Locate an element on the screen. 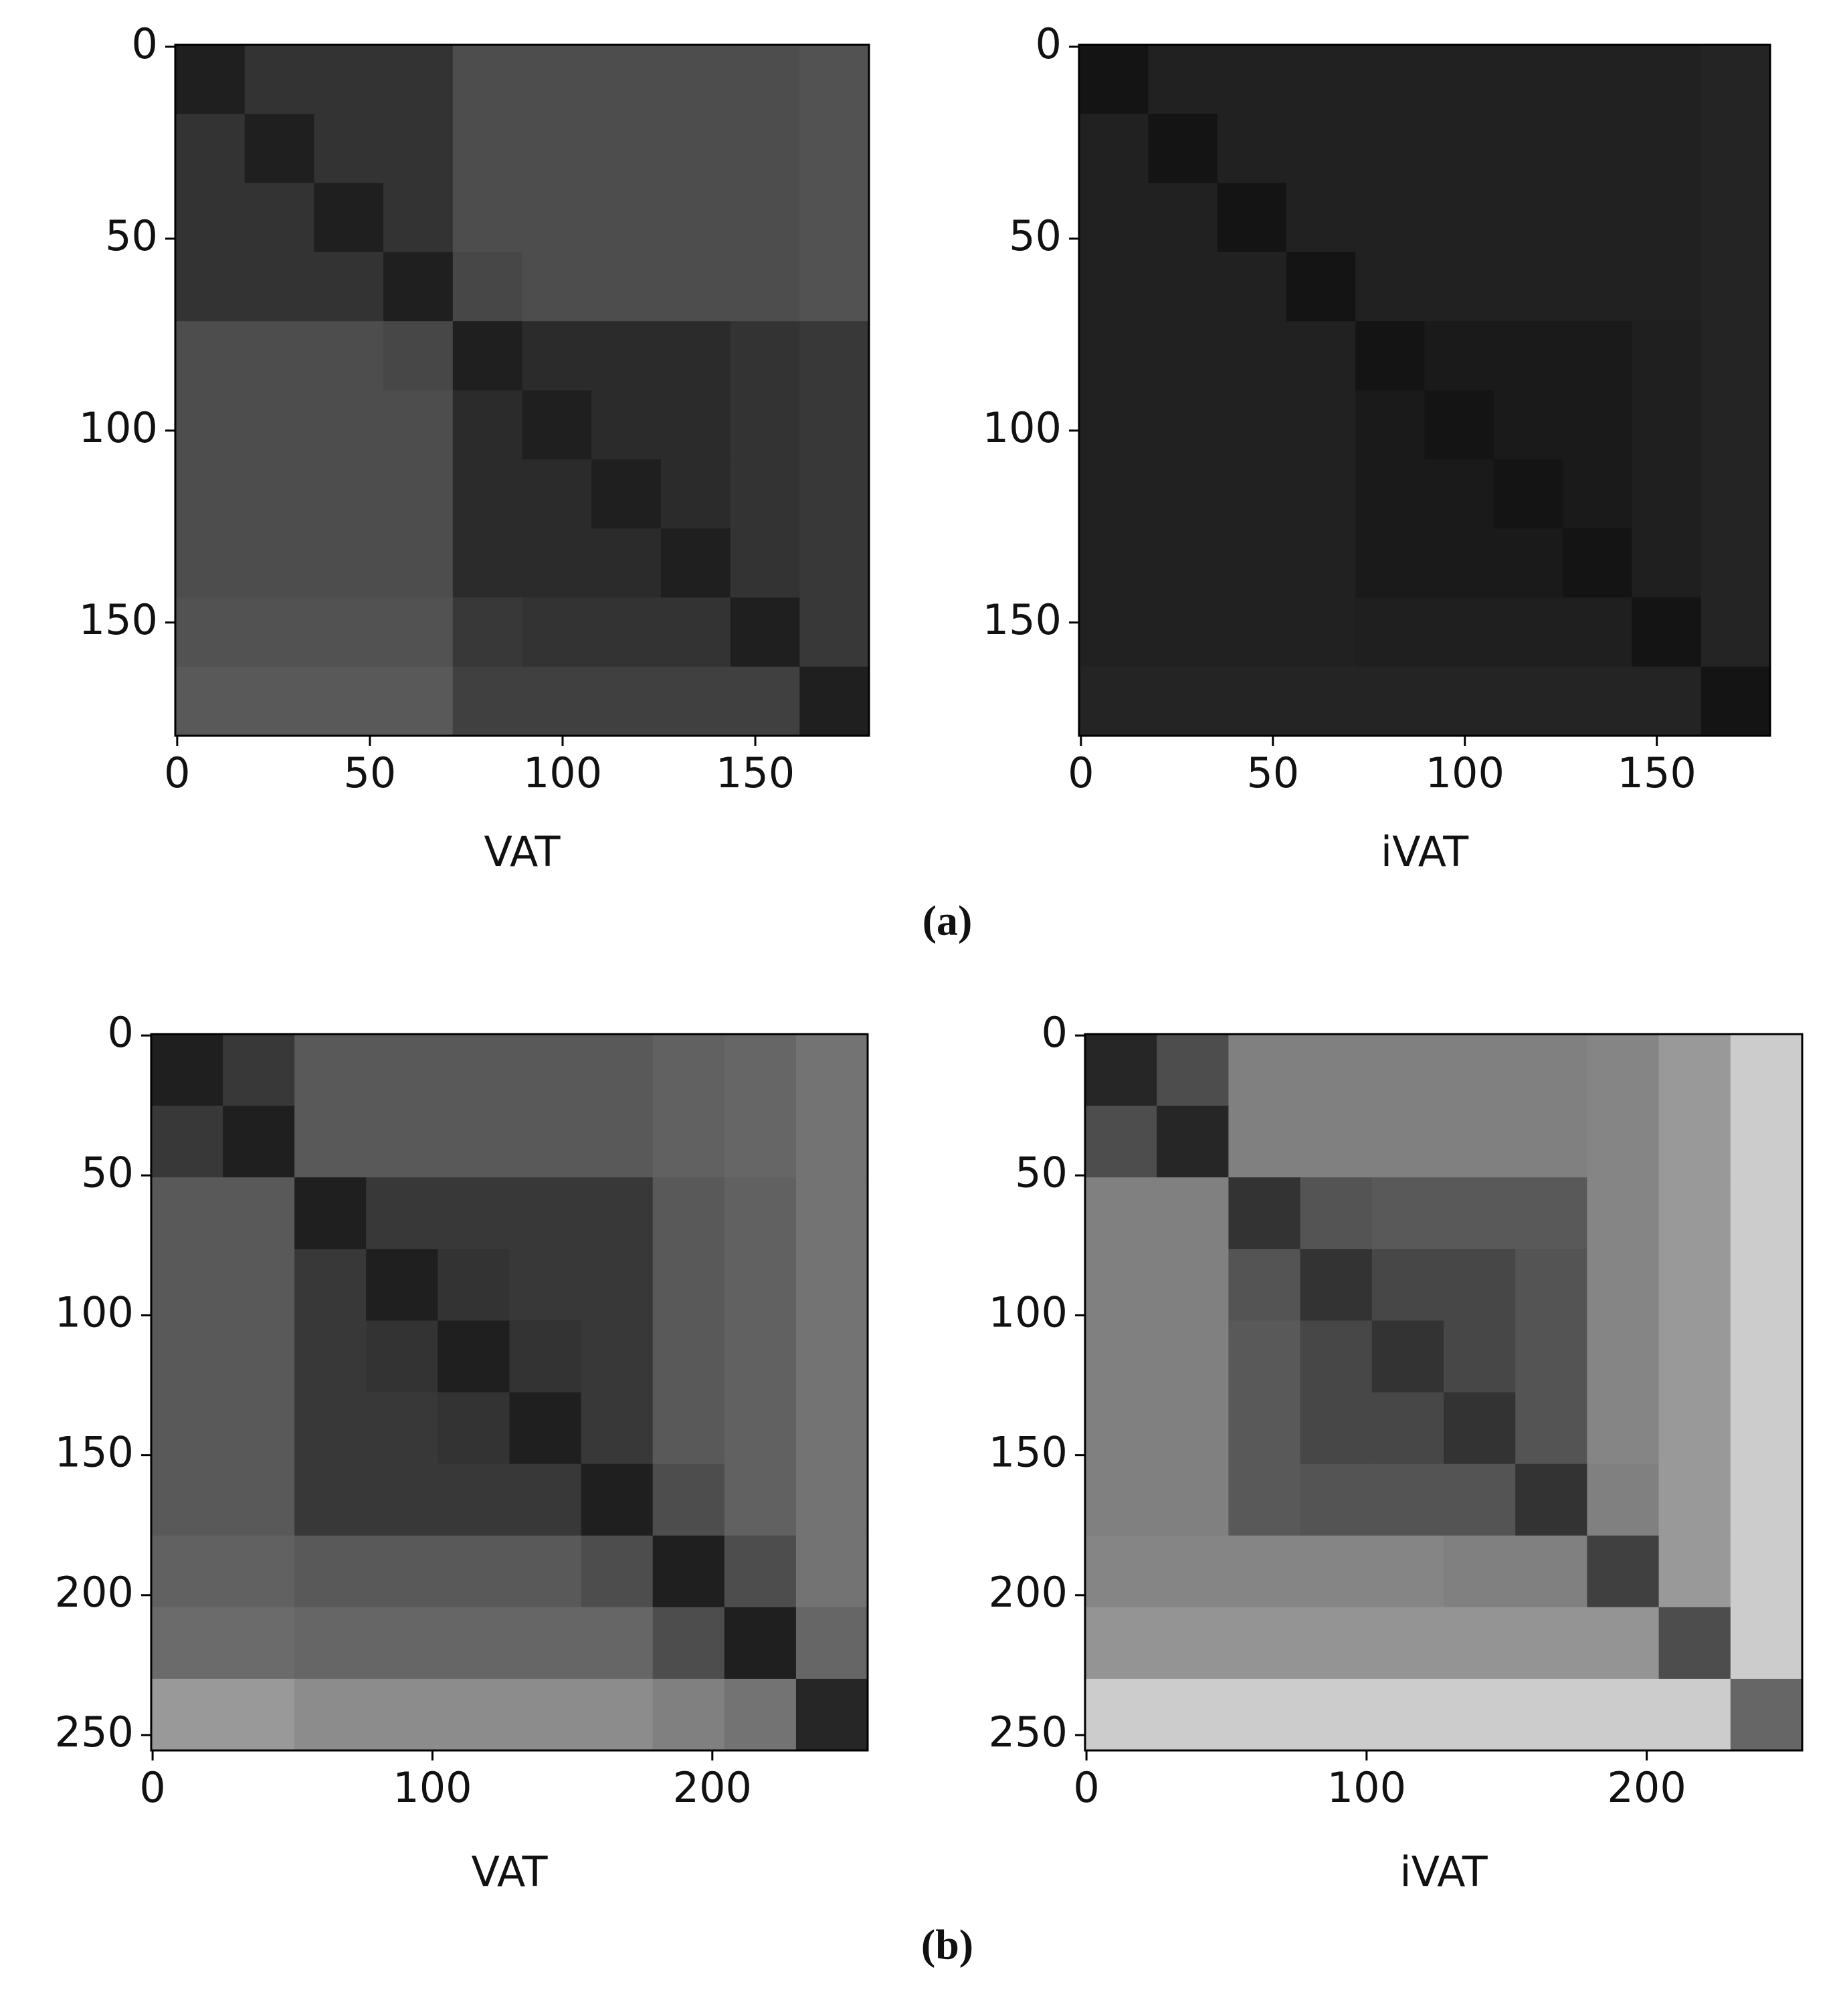 The height and width of the screenshot is (2016, 1843). y-tick-label: 250 is located at coordinates (94, 1732).